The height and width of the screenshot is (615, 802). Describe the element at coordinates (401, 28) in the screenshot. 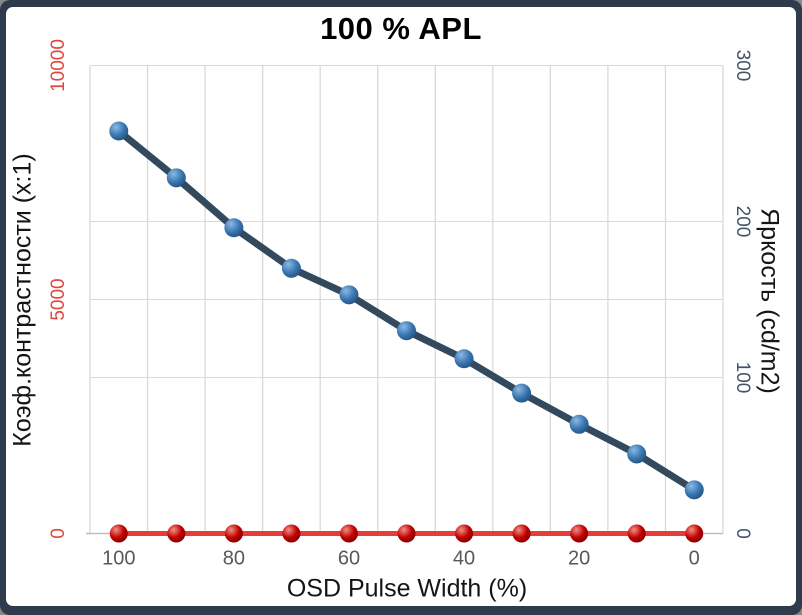

I see `chart-title: 100 % APL` at that location.